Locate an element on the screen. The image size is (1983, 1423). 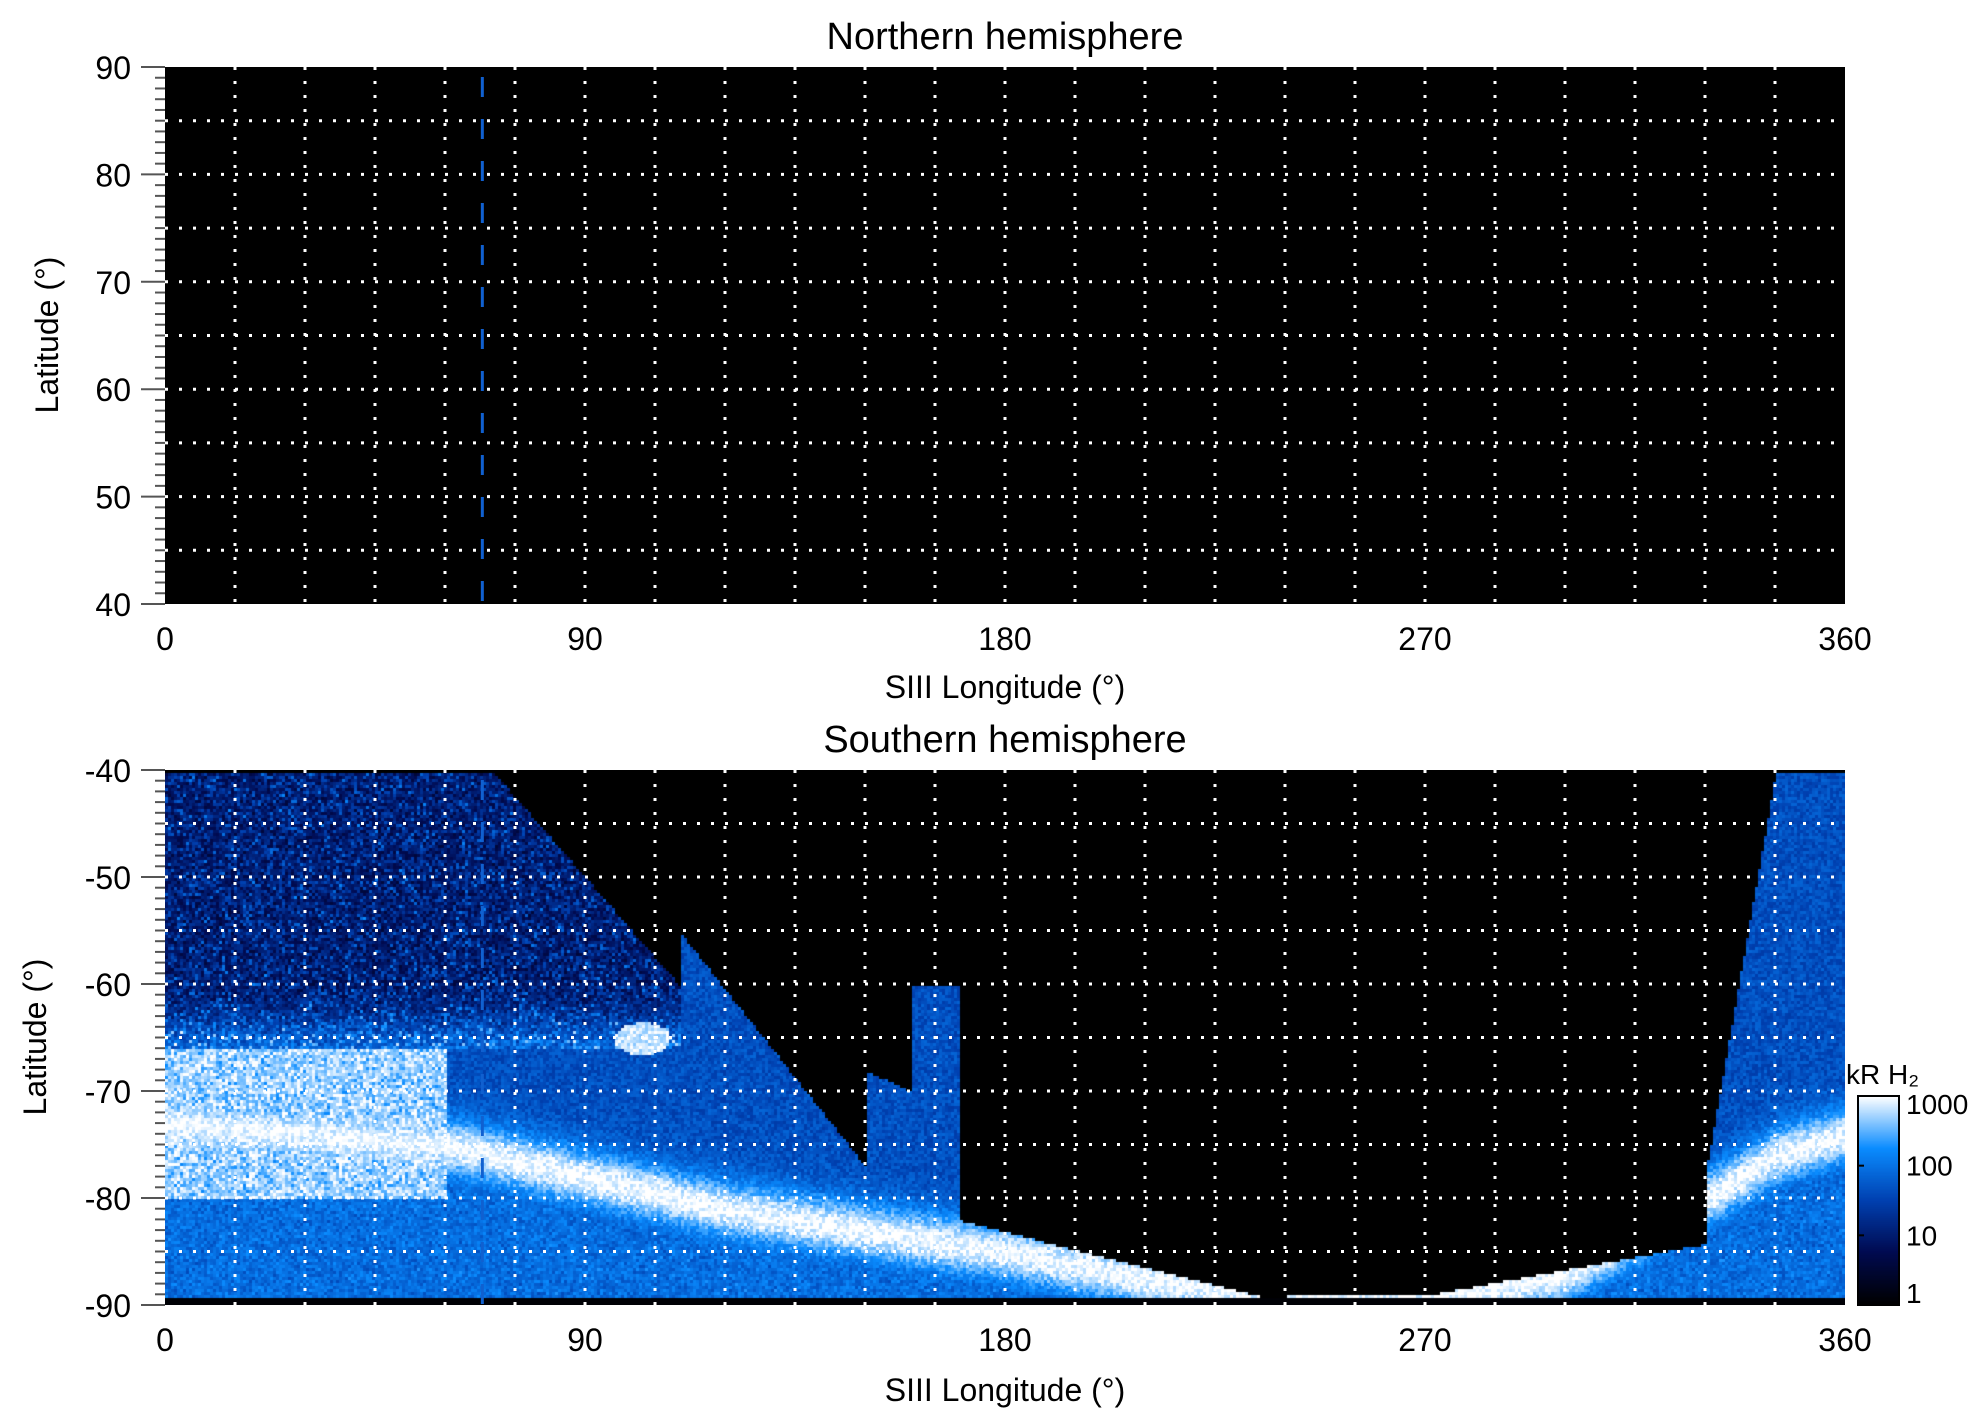
y-tick-label: 70 is located at coordinates (113, 283).